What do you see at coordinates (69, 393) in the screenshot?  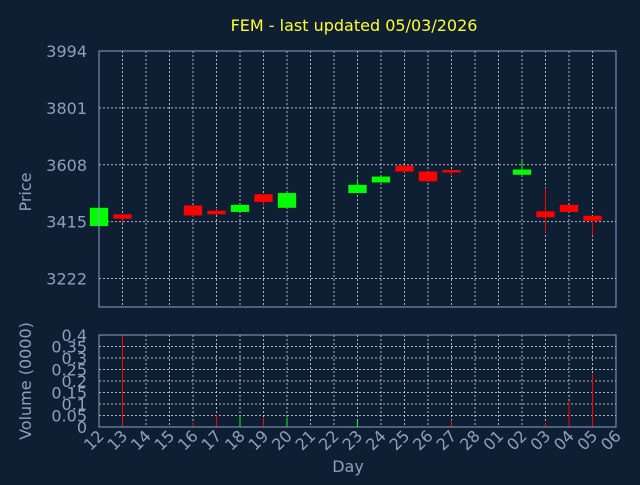 I see `volume-tick-label: 0.15` at bounding box center [69, 393].